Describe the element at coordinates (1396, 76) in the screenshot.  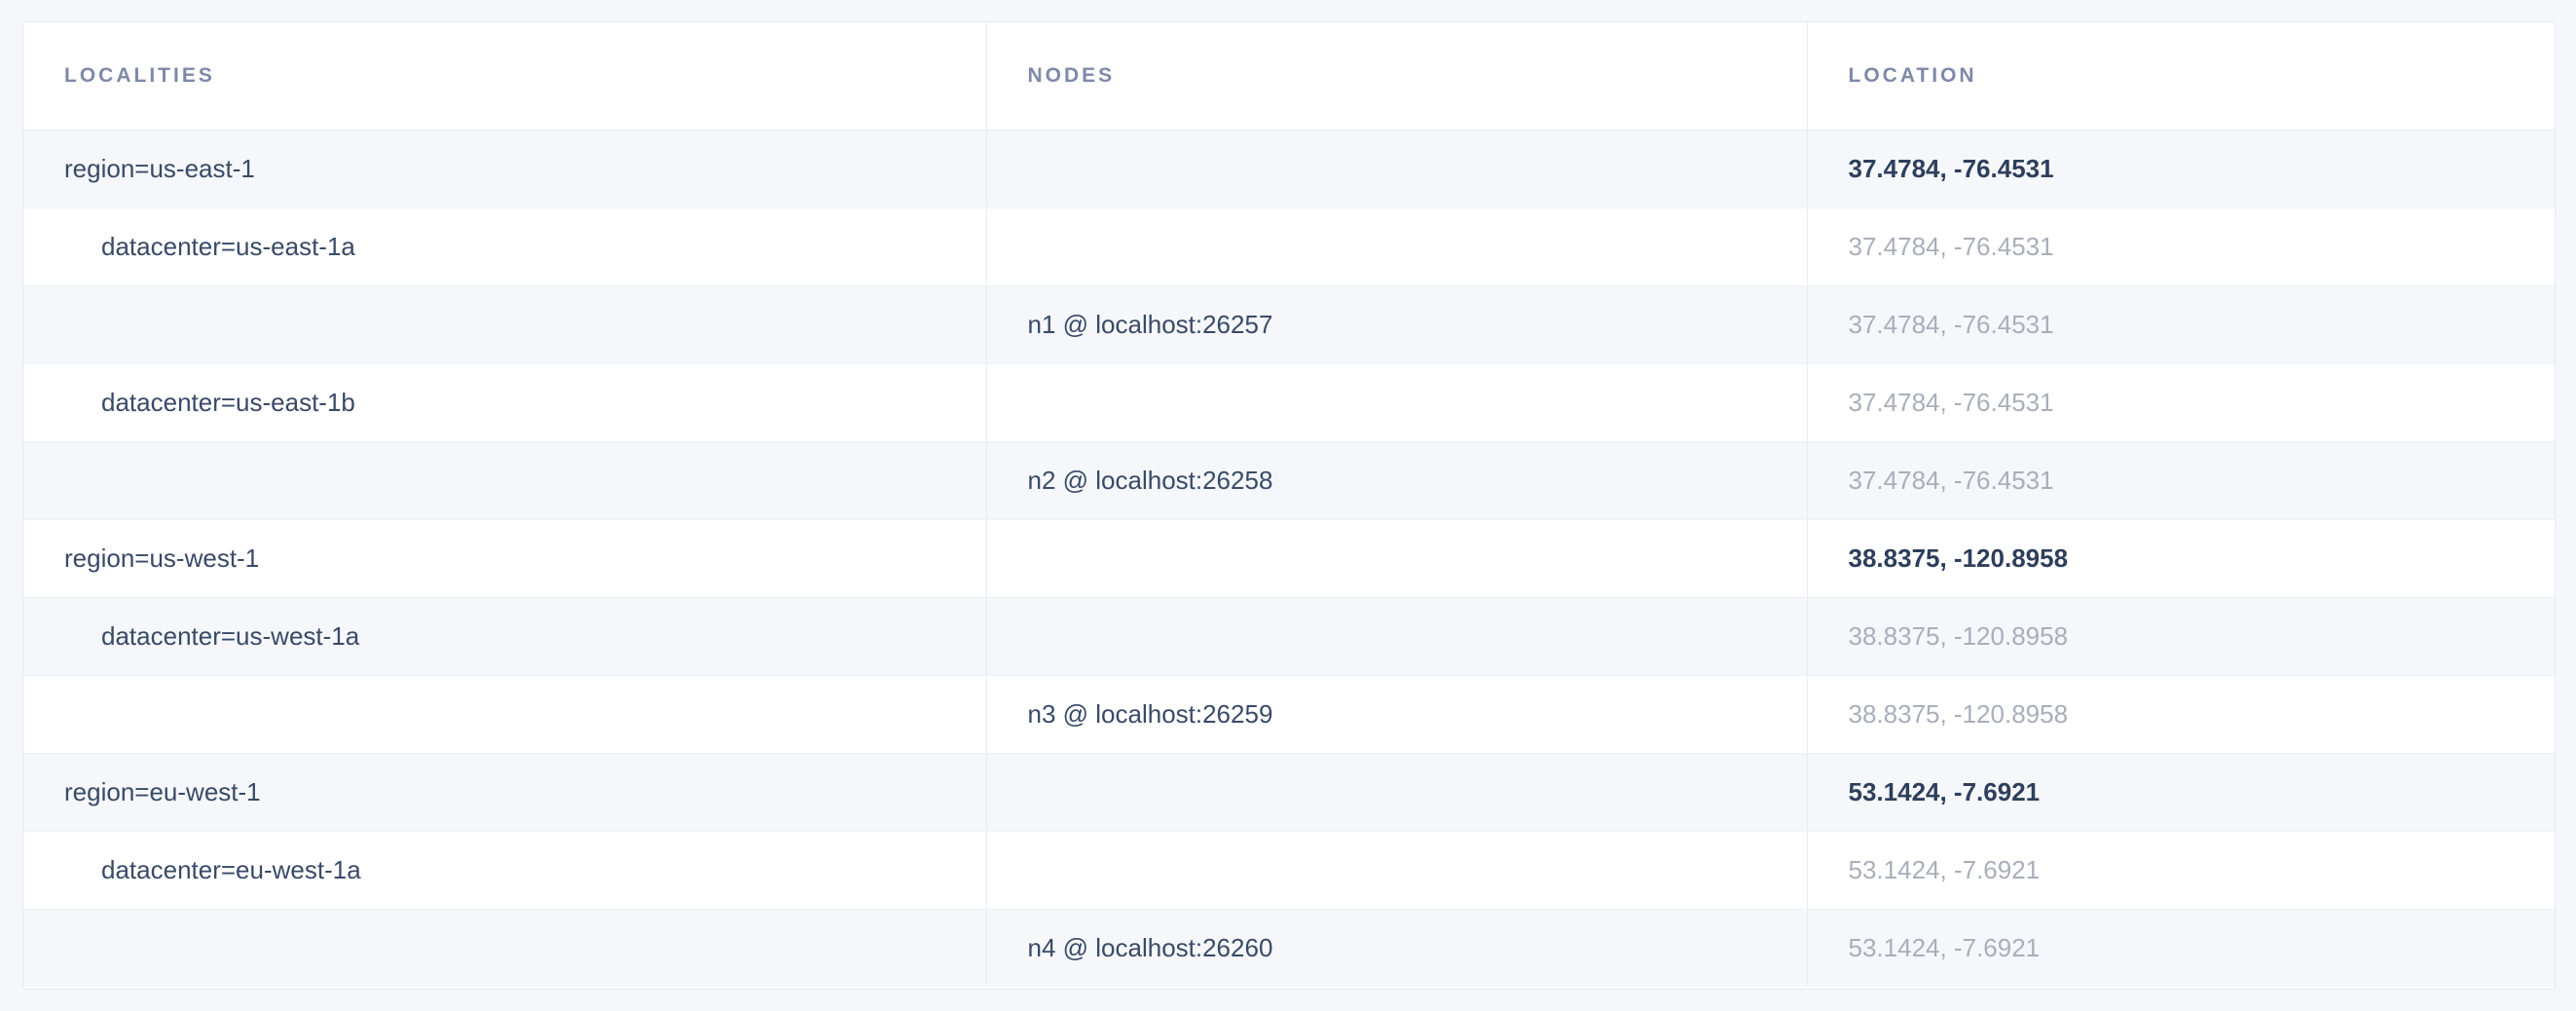
I see `column-header-nodes: Nodes` at that location.